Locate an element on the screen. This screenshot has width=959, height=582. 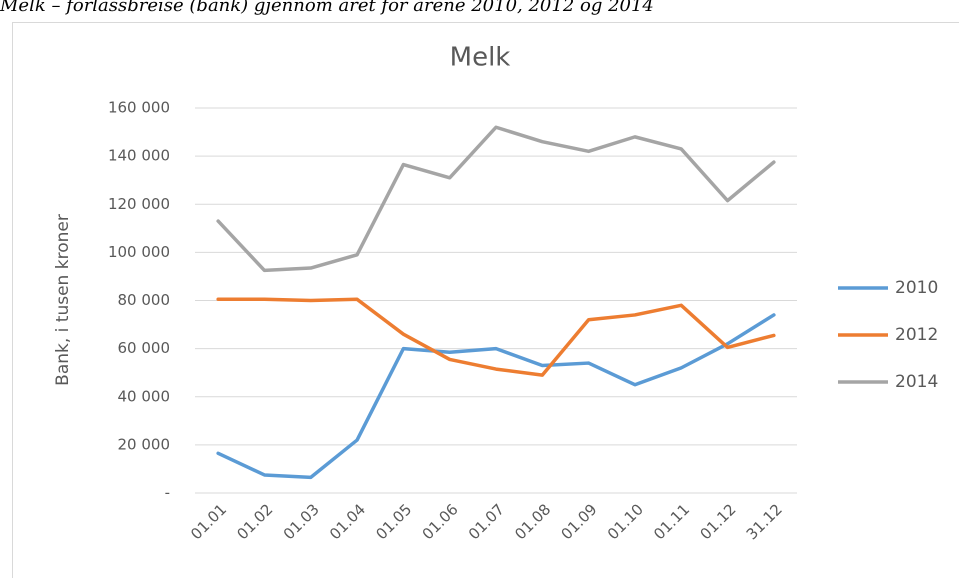
x-tick-label: 01.12 is located at coordinates (717, 521).